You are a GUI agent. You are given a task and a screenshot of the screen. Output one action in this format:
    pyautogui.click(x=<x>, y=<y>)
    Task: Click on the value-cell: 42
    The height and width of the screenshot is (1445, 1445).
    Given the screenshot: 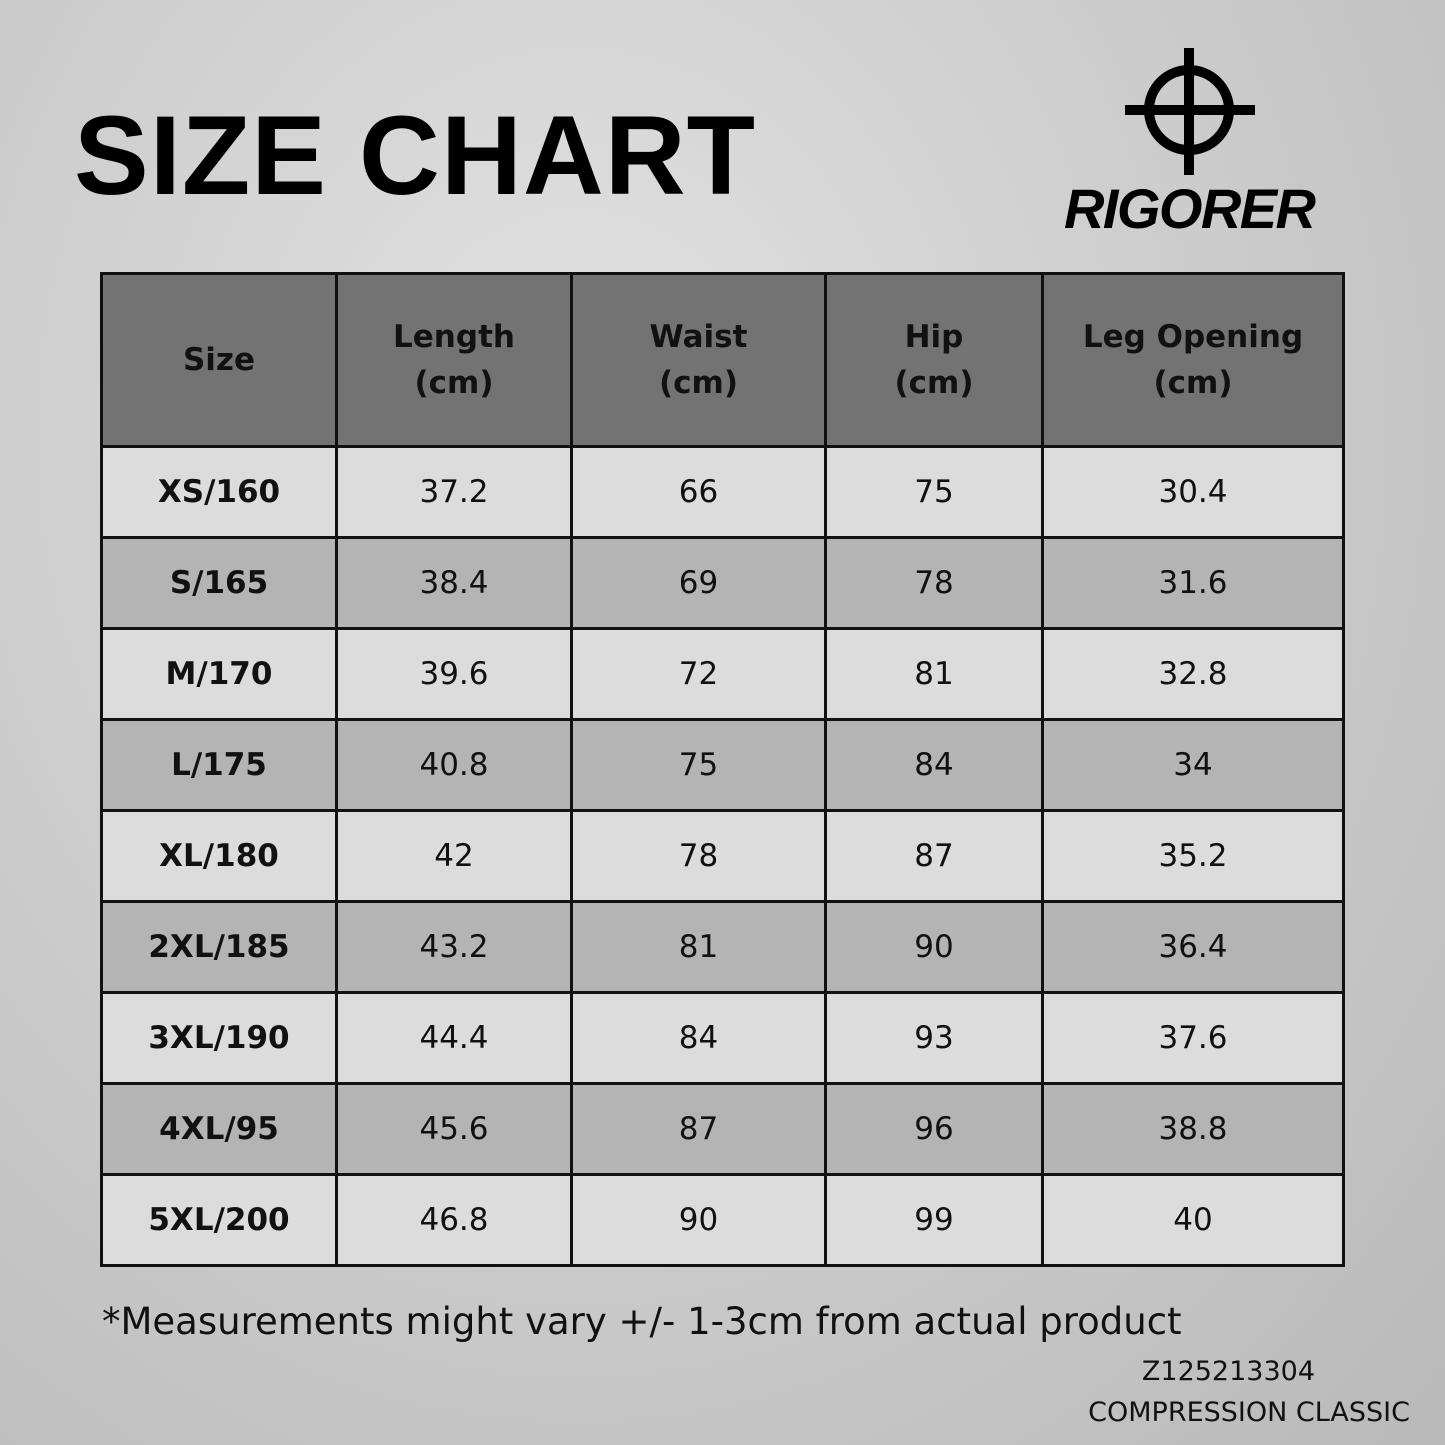 What is the action you would take?
    pyautogui.click(x=454, y=856)
    